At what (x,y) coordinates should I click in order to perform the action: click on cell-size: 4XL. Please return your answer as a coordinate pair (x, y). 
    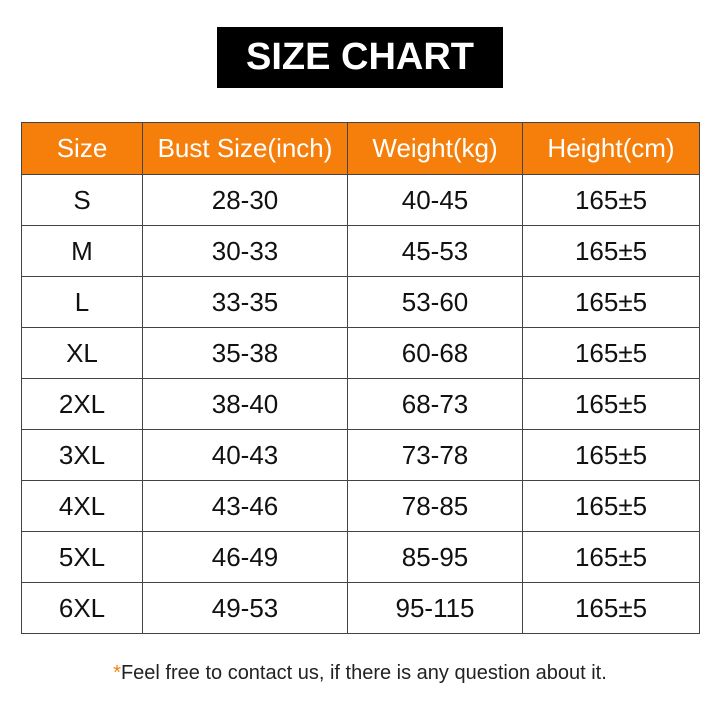
    Looking at the image, I should click on (82, 506).